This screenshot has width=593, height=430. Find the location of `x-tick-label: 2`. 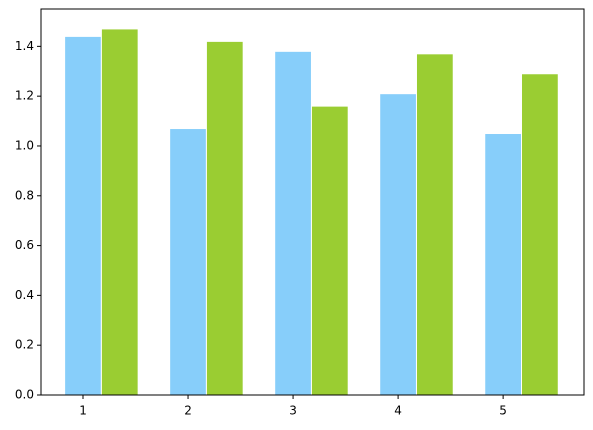

x-tick-label: 2 is located at coordinates (188, 411).